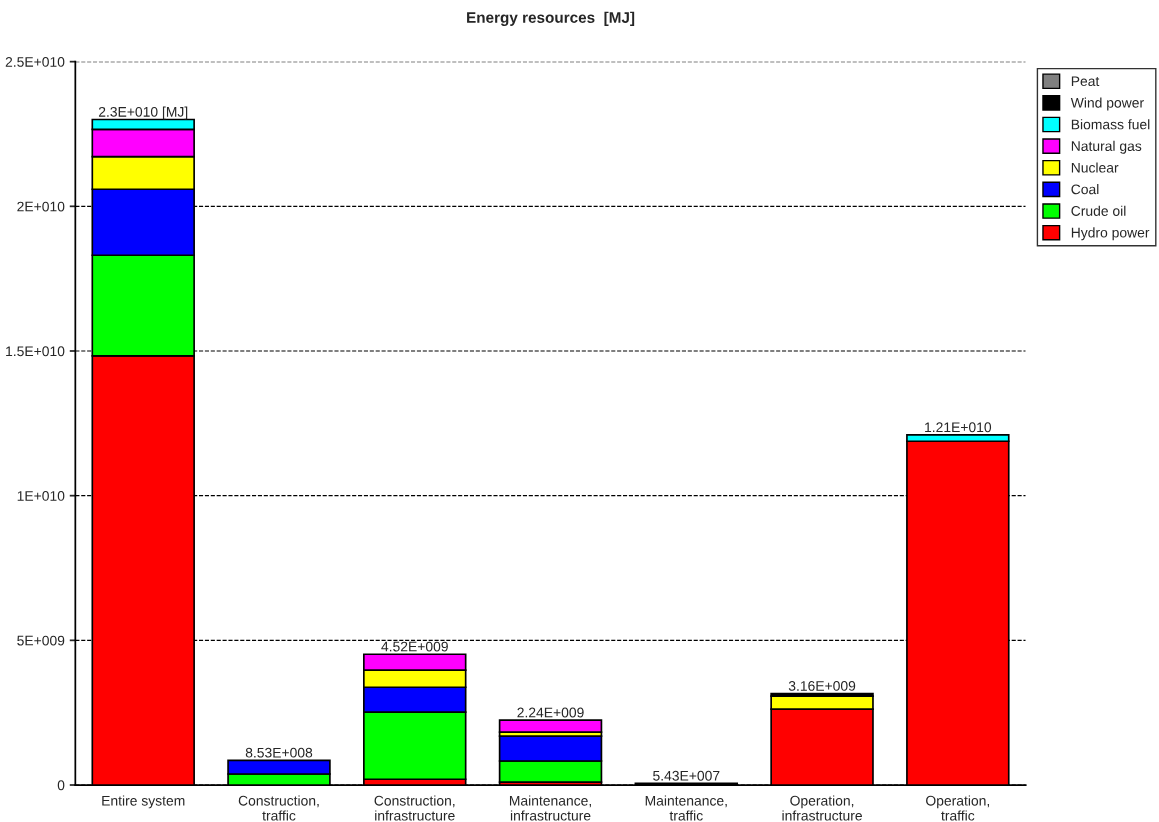 This screenshot has width=1159, height=822. What do you see at coordinates (1110, 234) in the screenshot?
I see `legend-label: Hydro power` at bounding box center [1110, 234].